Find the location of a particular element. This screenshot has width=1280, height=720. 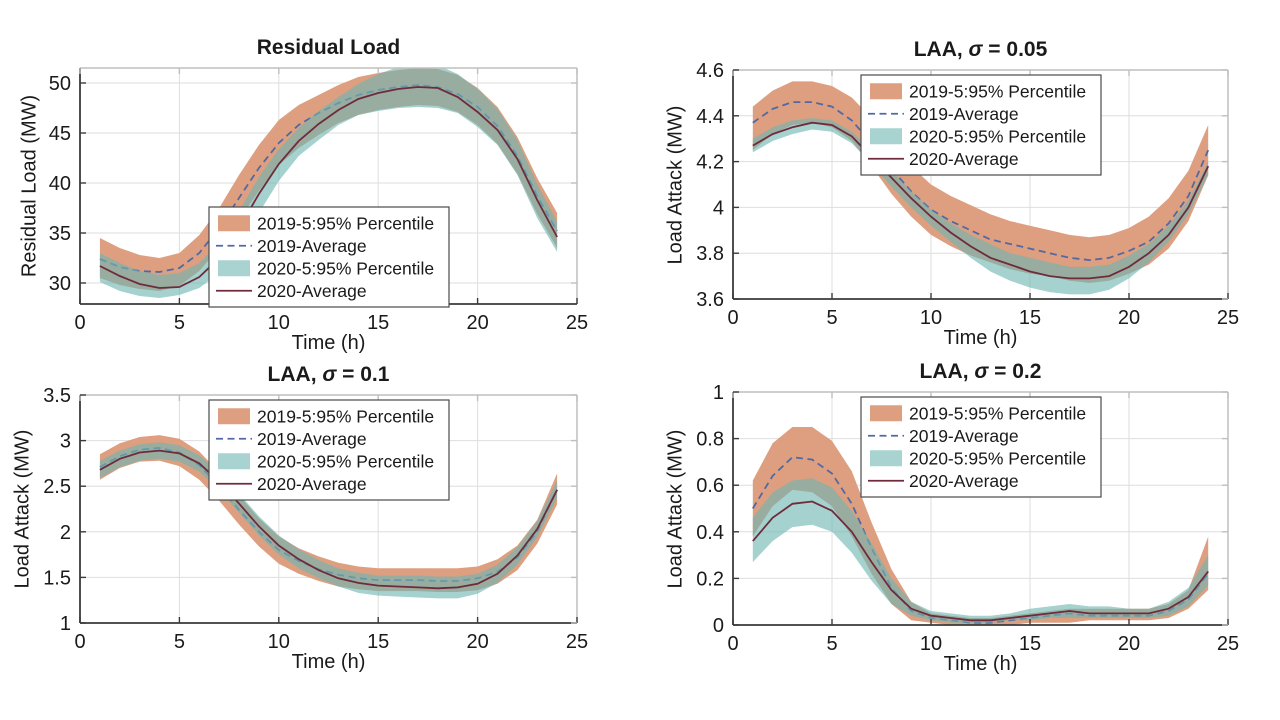

chart-title-laa-sigma-0-1: LAA, σ = 0.1 is located at coordinates (328, 374).